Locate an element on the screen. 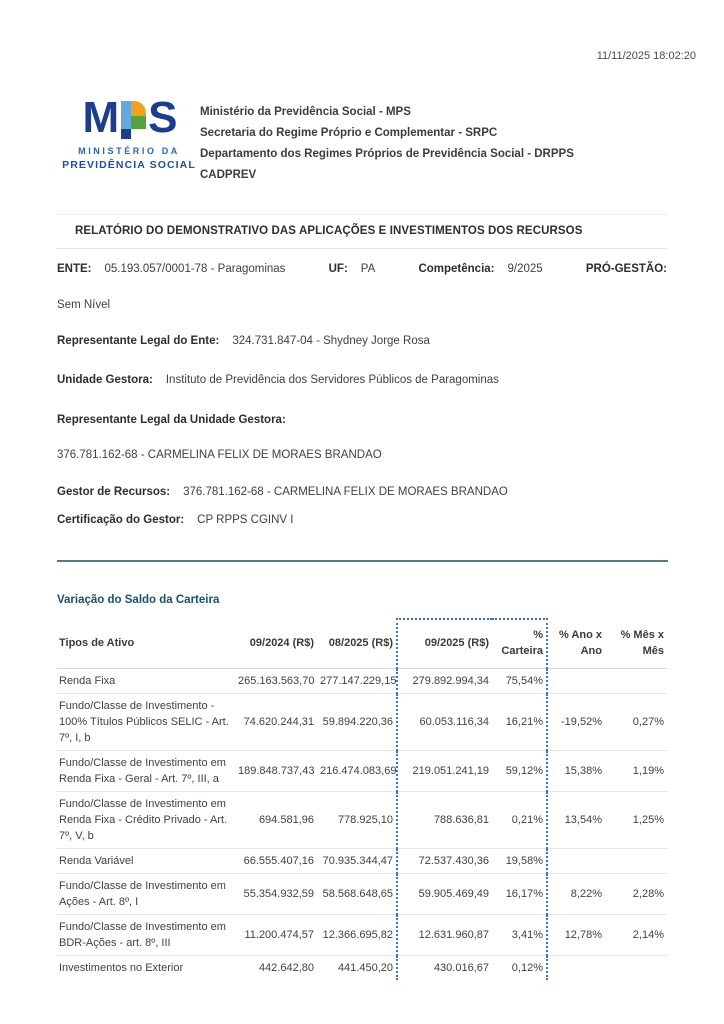 The width and height of the screenshot is (724, 1024). value-cell: 279.892.994,34 is located at coordinates (444, 681).